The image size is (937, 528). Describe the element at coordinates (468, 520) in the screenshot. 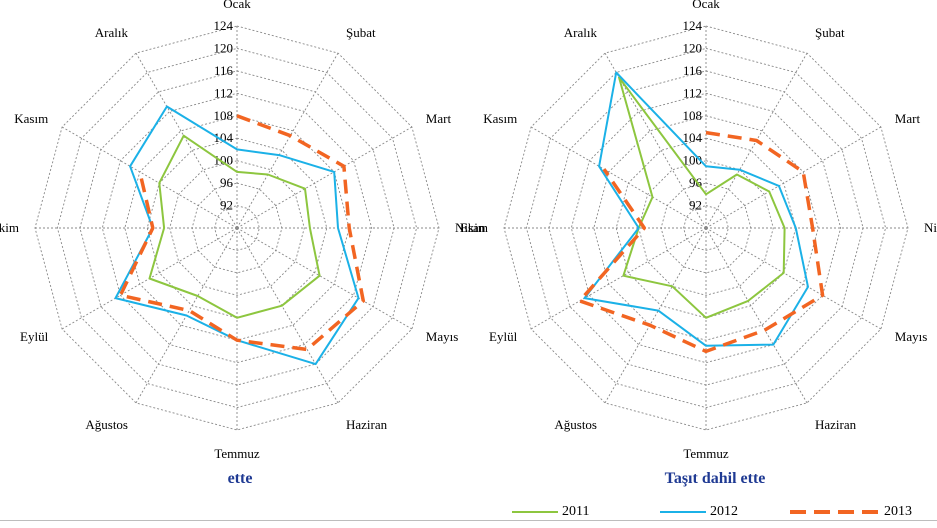

I see `bottom-divider` at that location.